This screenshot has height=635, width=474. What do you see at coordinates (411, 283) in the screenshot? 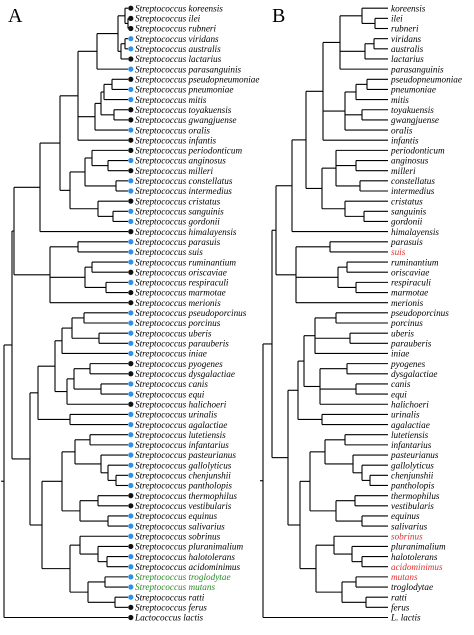
I see `panel-b-species-name: respiraculi` at bounding box center [411, 283].